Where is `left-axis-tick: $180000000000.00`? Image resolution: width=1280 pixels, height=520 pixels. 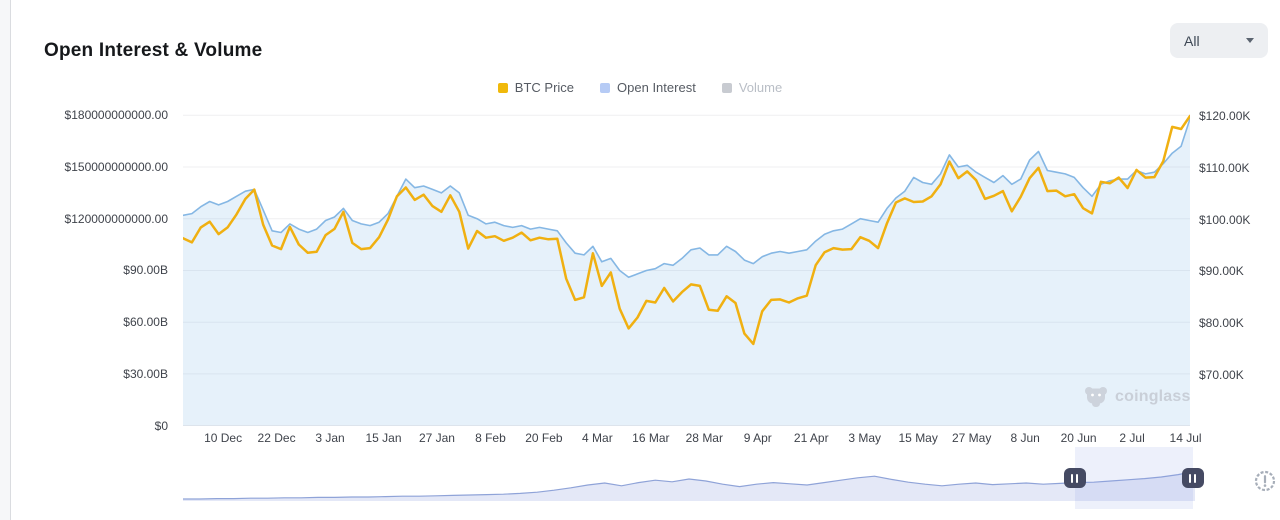
left-axis-tick: $180000000000.00 is located at coordinates (116, 115).